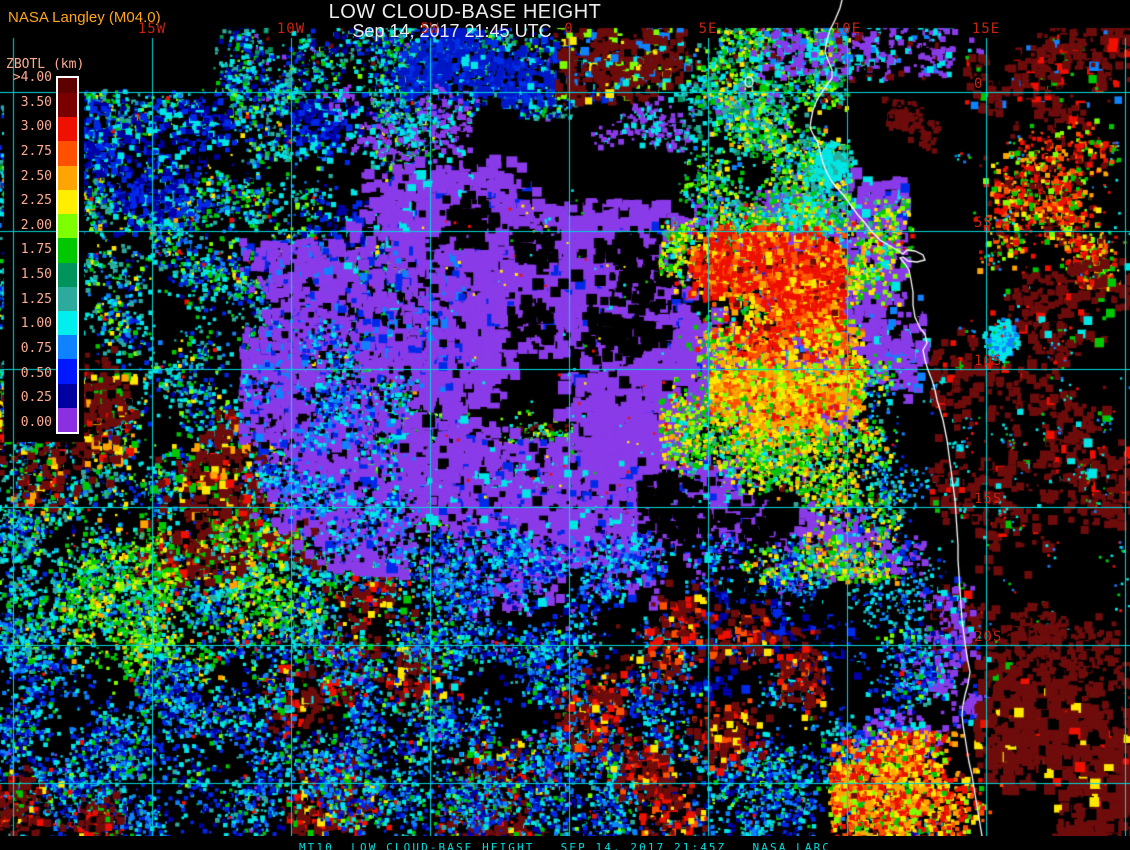 The image size is (1130, 850). What do you see at coordinates (979, 84) in the screenshot?
I see `parallel-label: 0` at bounding box center [979, 84].